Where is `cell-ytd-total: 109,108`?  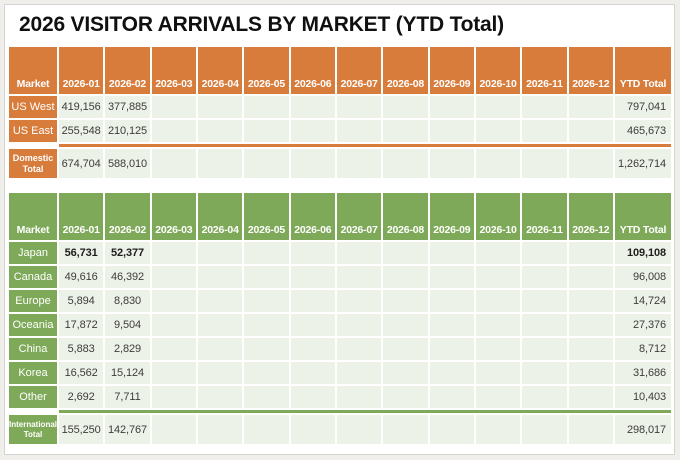
cell-ytd-total: 109,108 is located at coordinates (643, 253).